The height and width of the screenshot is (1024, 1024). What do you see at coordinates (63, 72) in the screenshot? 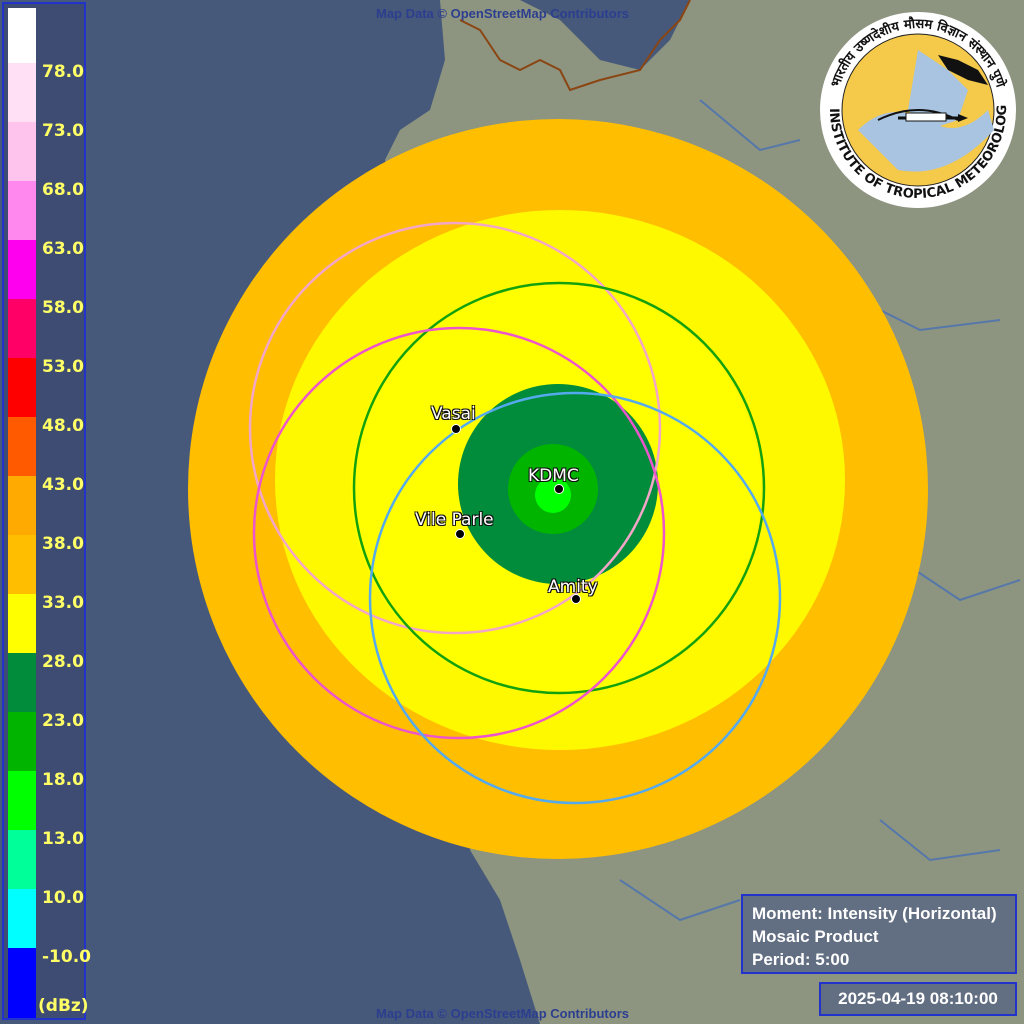
I see `legend-label-78: 78.0` at bounding box center [63, 72].